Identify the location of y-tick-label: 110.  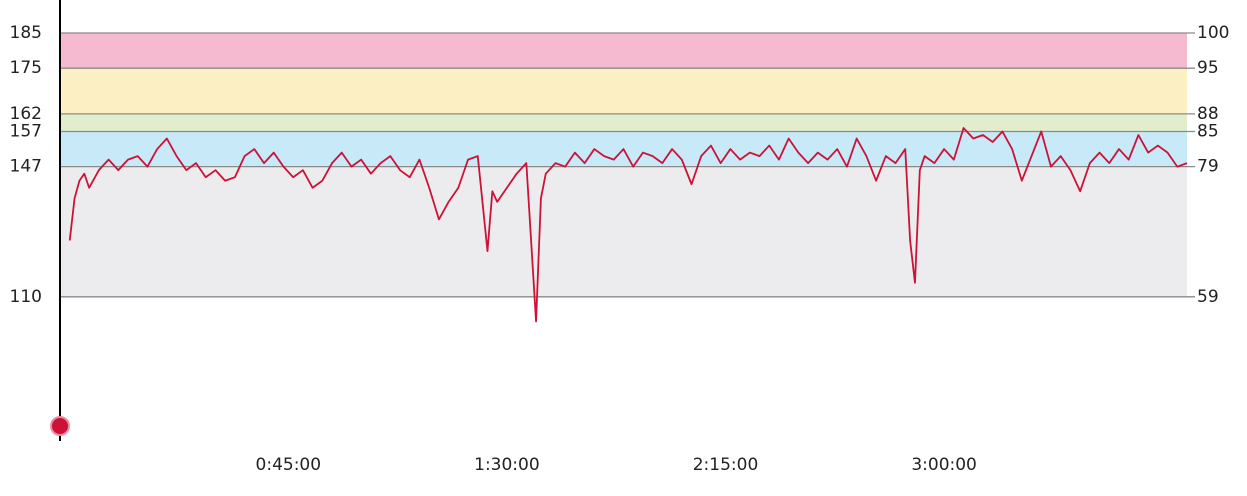
(26, 297).